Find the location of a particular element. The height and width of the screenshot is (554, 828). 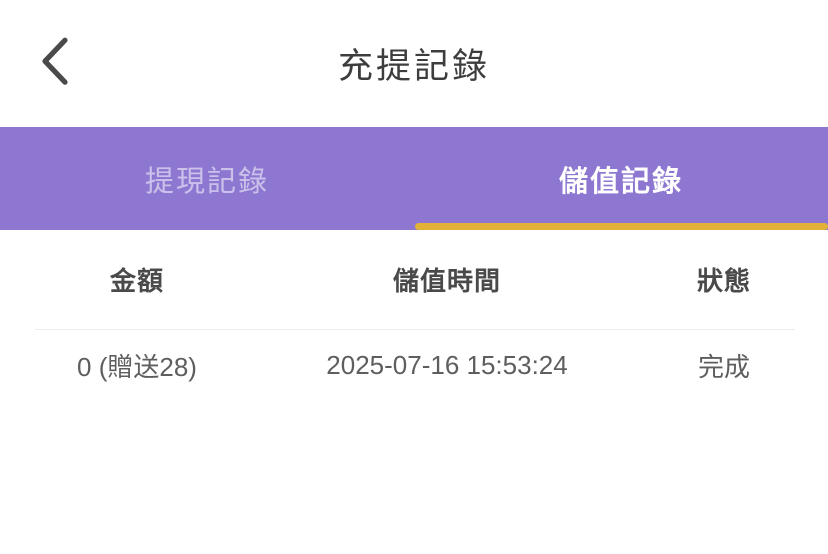

table-row: 0 (贈送28) 2025-07-16 15:53:24 完成 is located at coordinates (414, 365).